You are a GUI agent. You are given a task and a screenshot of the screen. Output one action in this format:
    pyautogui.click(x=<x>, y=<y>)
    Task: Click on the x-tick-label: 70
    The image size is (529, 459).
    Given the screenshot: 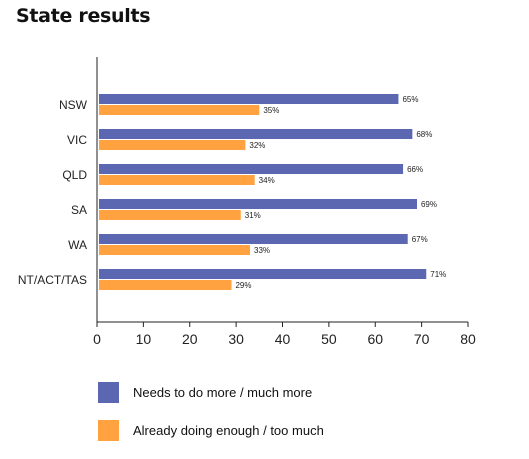 What is the action you would take?
    pyautogui.click(x=422, y=339)
    